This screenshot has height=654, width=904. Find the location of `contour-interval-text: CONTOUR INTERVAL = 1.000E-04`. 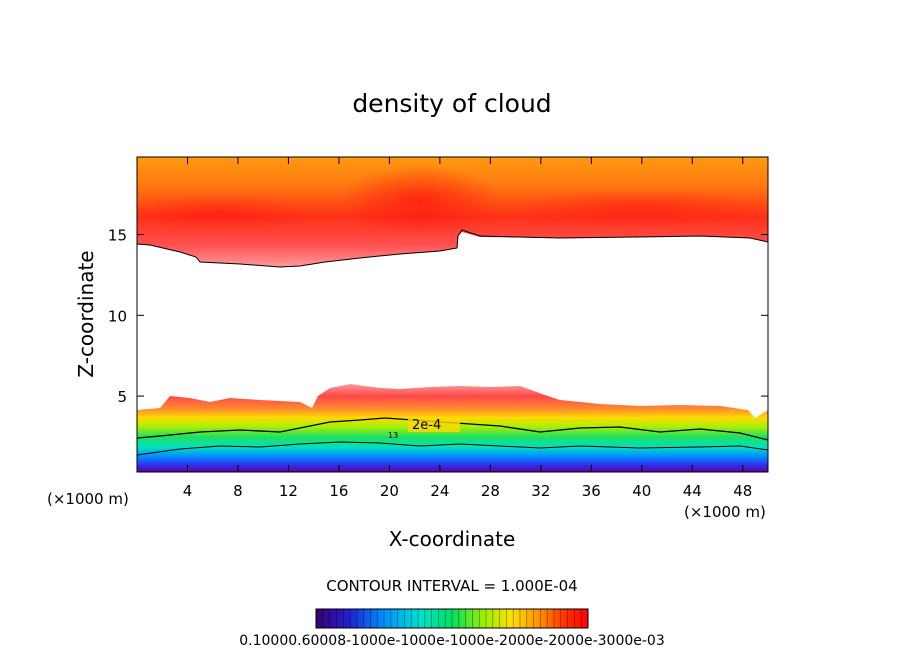

contour-interval-text: CONTOUR INTERVAL = 1.000E-04 is located at coordinates (451, 586).